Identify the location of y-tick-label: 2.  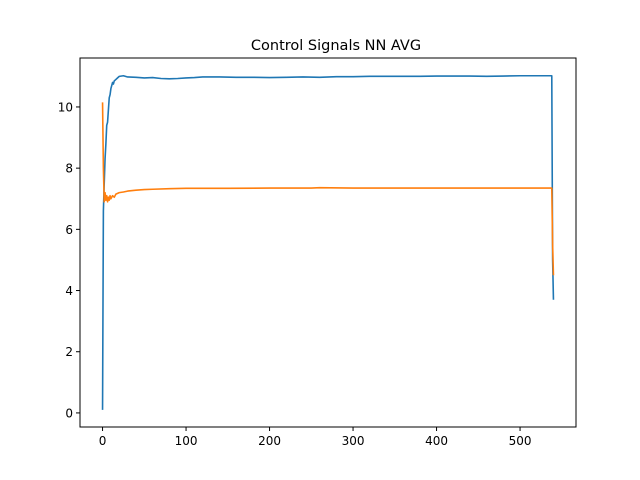
(69, 352).